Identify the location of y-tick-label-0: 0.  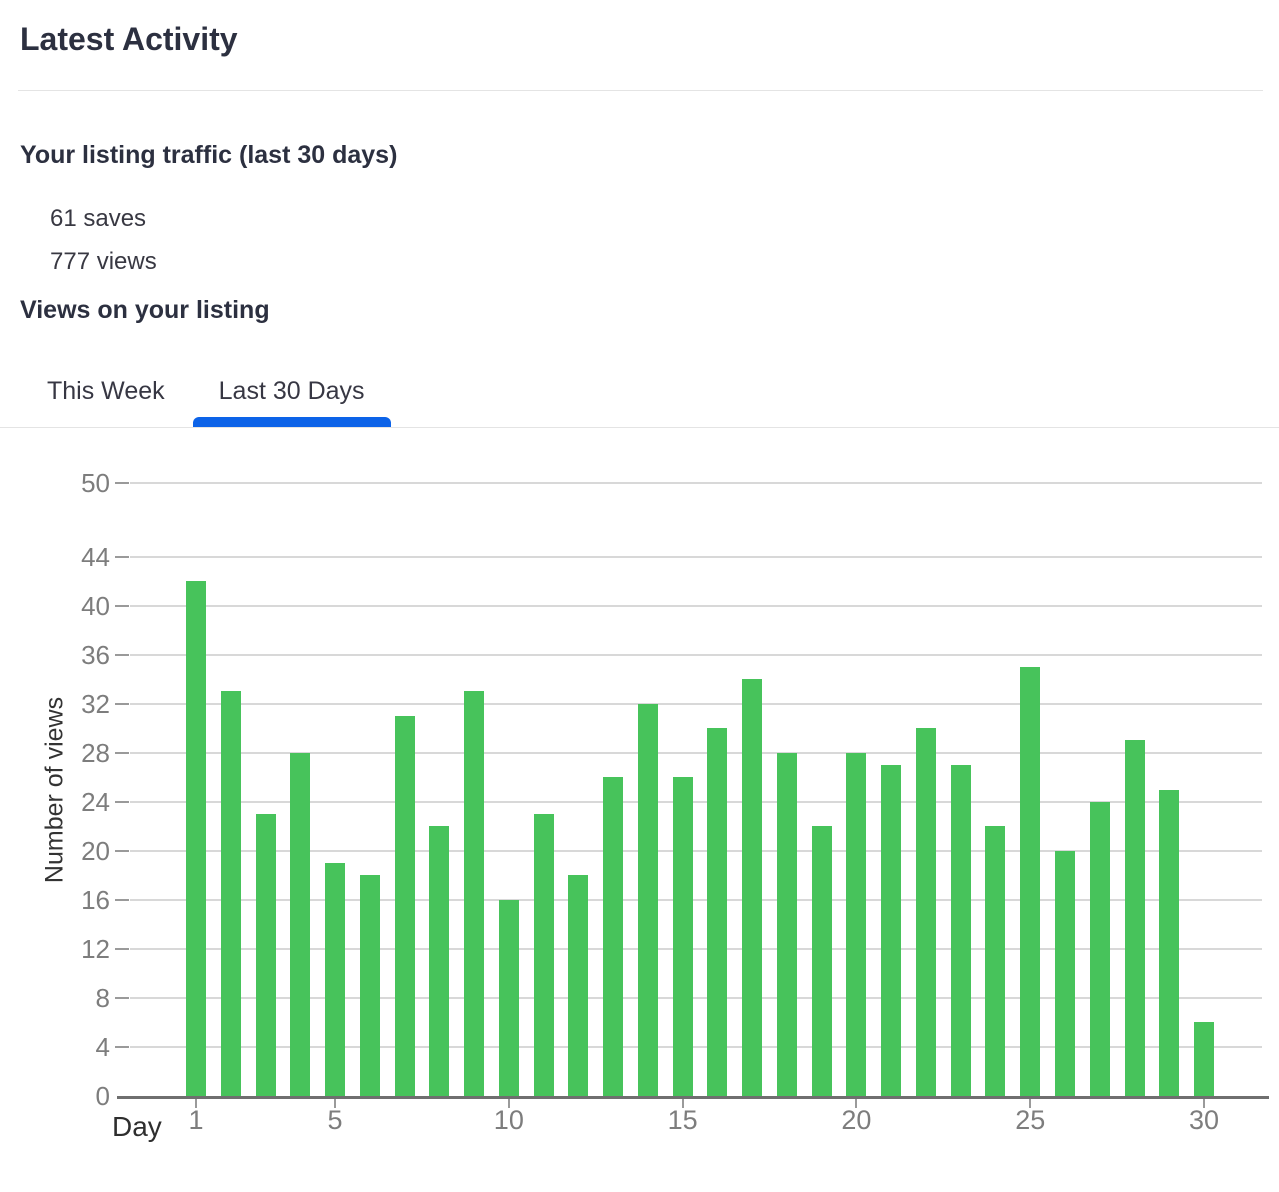
(102, 1096).